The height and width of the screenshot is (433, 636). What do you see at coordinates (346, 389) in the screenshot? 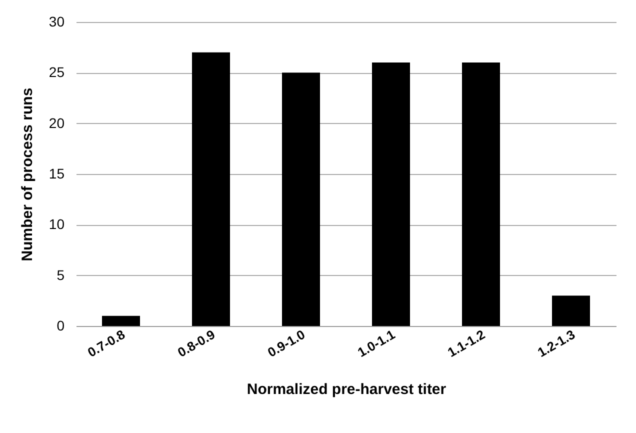
I see `x-axis-title: Normalized pre-harvest titer` at bounding box center [346, 389].